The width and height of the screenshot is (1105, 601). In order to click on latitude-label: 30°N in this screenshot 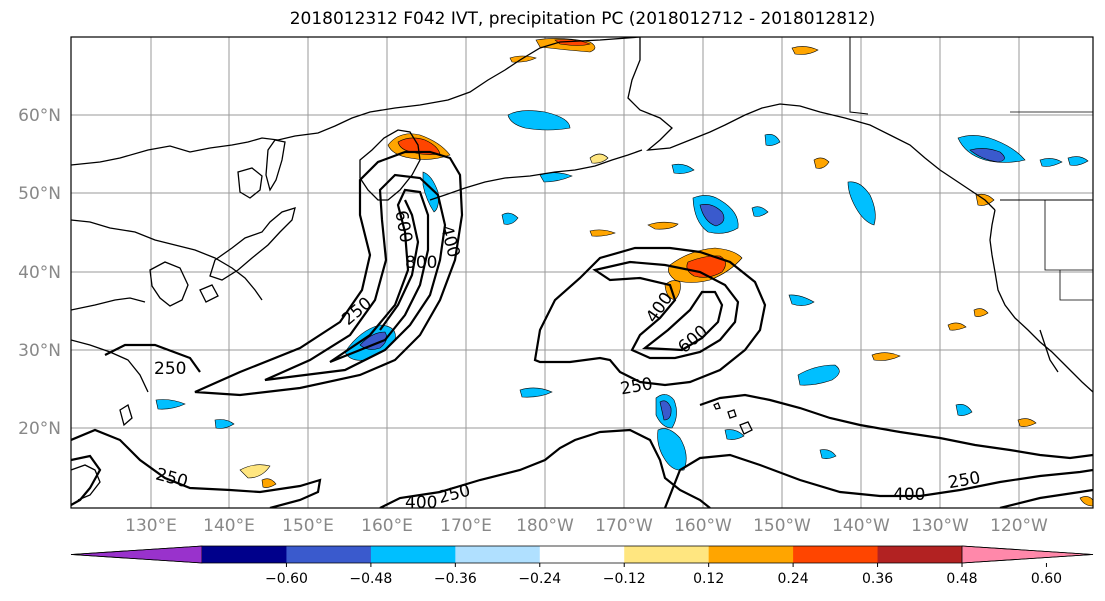, I will do `click(39, 351)`.